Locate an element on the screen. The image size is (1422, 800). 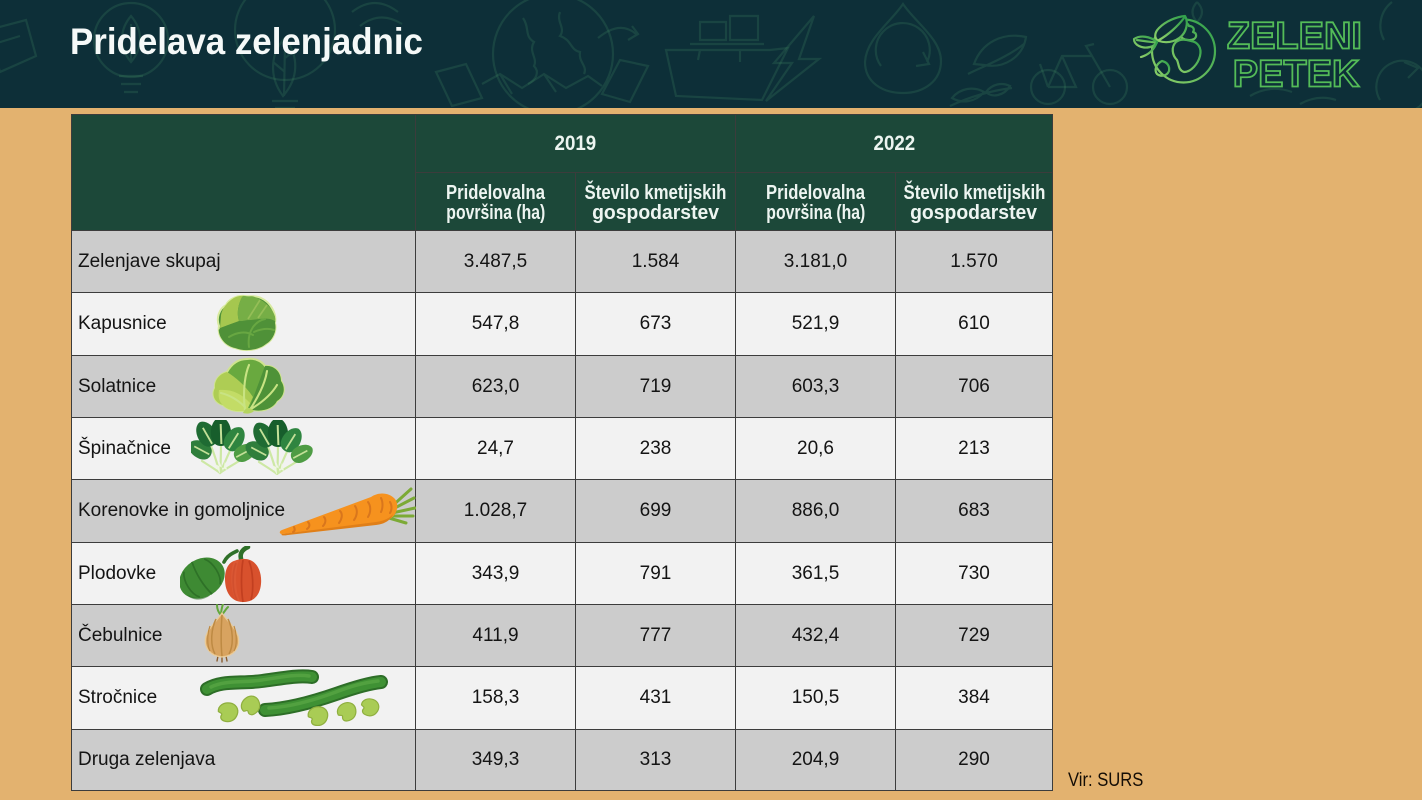
svg-text: PETEK is located at coordinates (1296, 75).